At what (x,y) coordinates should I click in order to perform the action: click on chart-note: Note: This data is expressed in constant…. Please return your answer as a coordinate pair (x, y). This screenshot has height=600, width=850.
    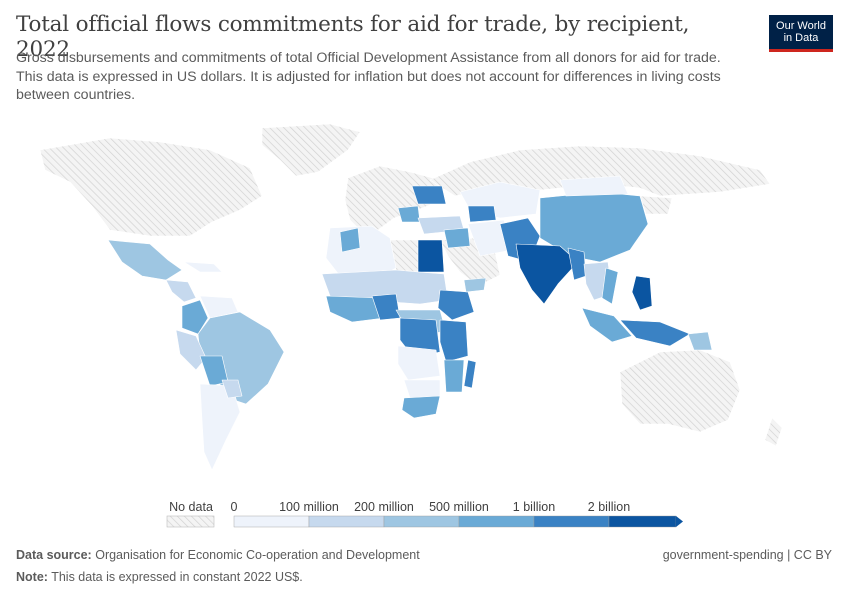
    Looking at the image, I should click on (159, 577).